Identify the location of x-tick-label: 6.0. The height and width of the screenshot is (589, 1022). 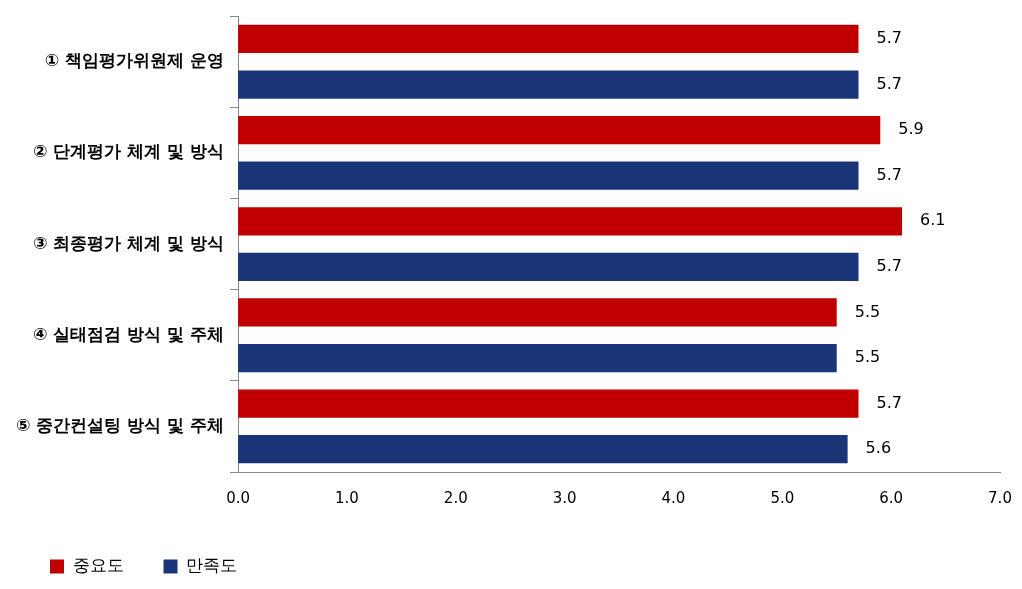
(891, 497).